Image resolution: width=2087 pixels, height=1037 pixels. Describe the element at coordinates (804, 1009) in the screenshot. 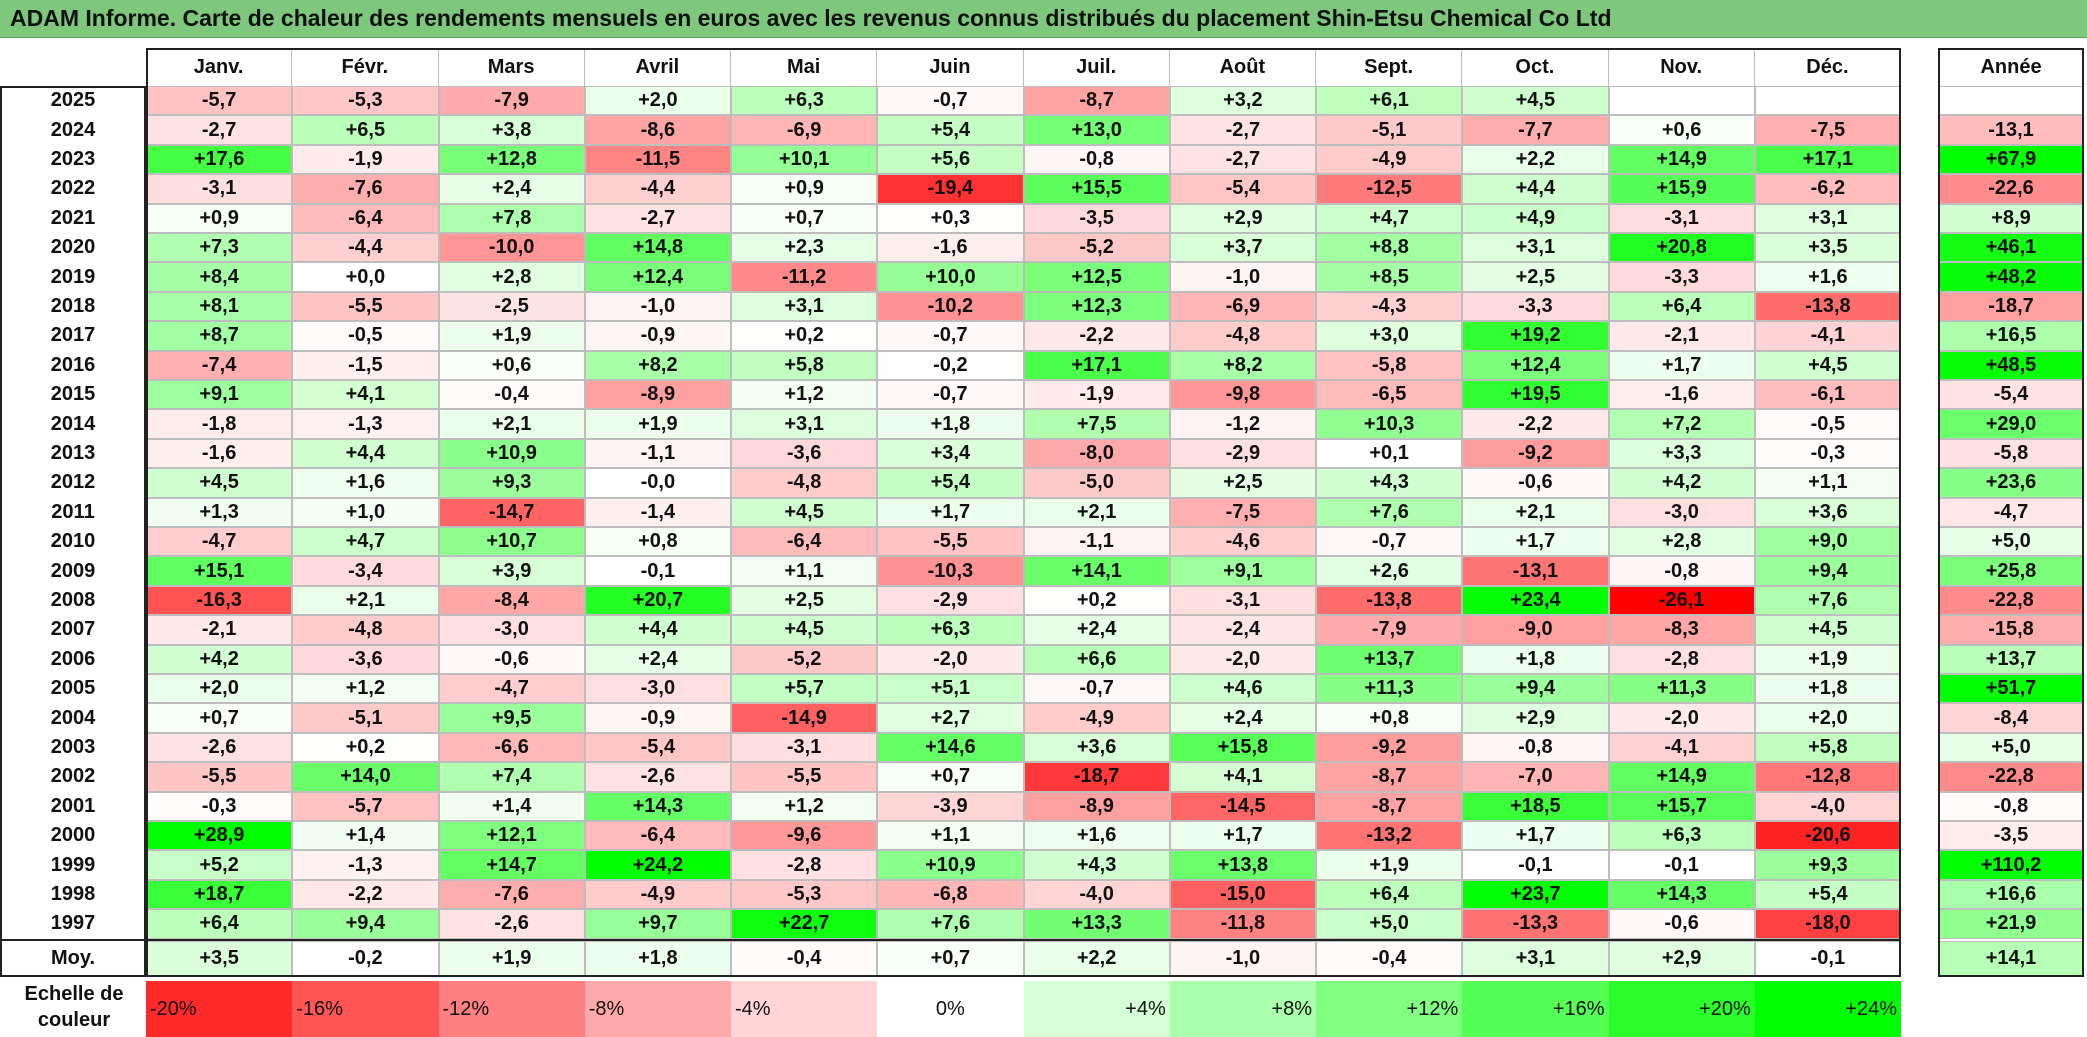

I see `color-scale-step: -4%` at that location.